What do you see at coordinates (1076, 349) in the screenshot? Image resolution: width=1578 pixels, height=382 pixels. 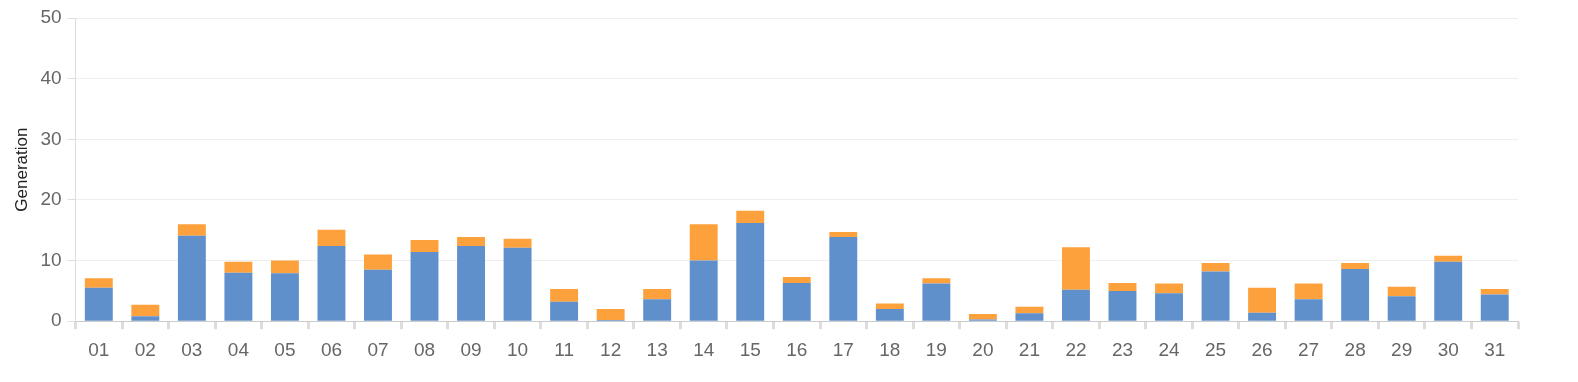 I see `x-tick-label: 22` at bounding box center [1076, 349].